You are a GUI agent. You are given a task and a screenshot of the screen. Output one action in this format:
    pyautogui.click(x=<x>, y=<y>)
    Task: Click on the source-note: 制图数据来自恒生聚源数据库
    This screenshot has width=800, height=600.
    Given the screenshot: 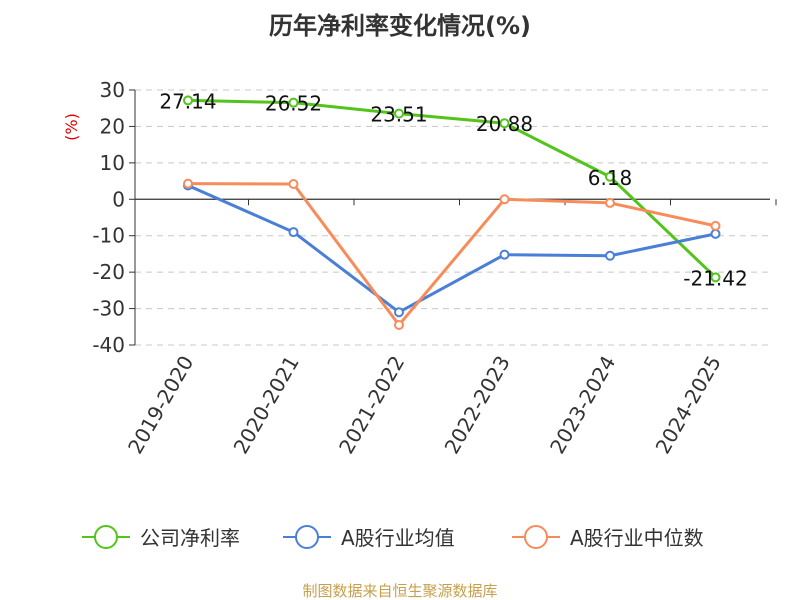 What is the action you would take?
    pyautogui.click(x=399, y=591)
    